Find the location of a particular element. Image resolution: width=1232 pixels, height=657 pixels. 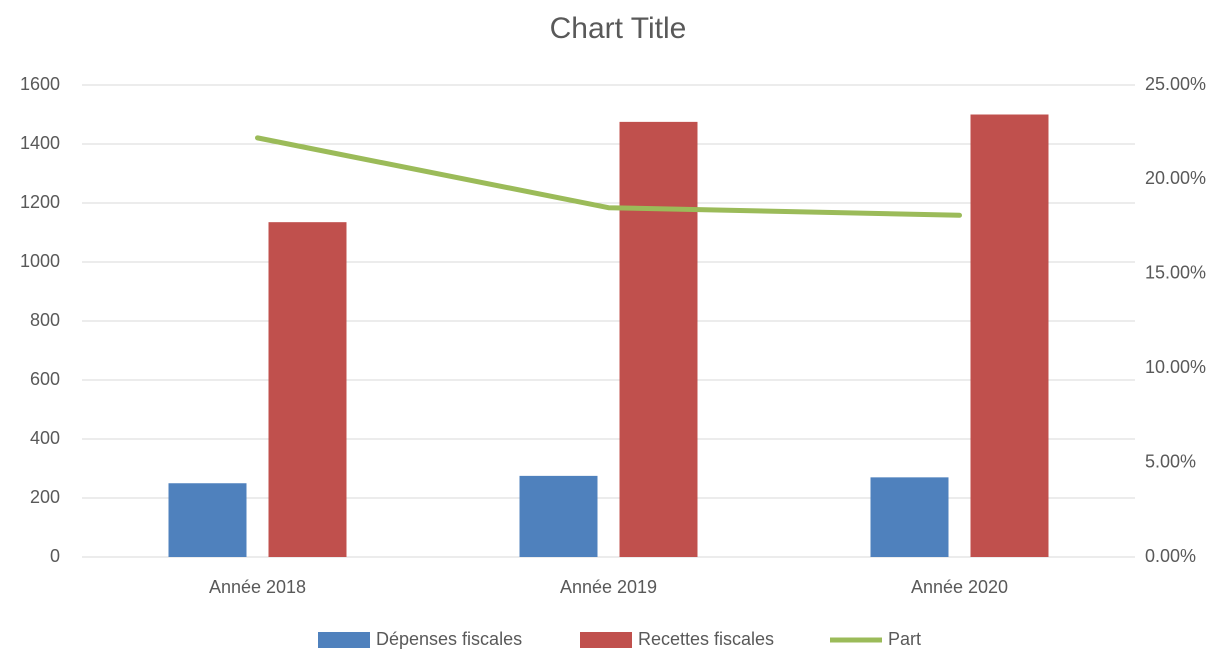

y-tick-label: 1000 is located at coordinates (40, 261).